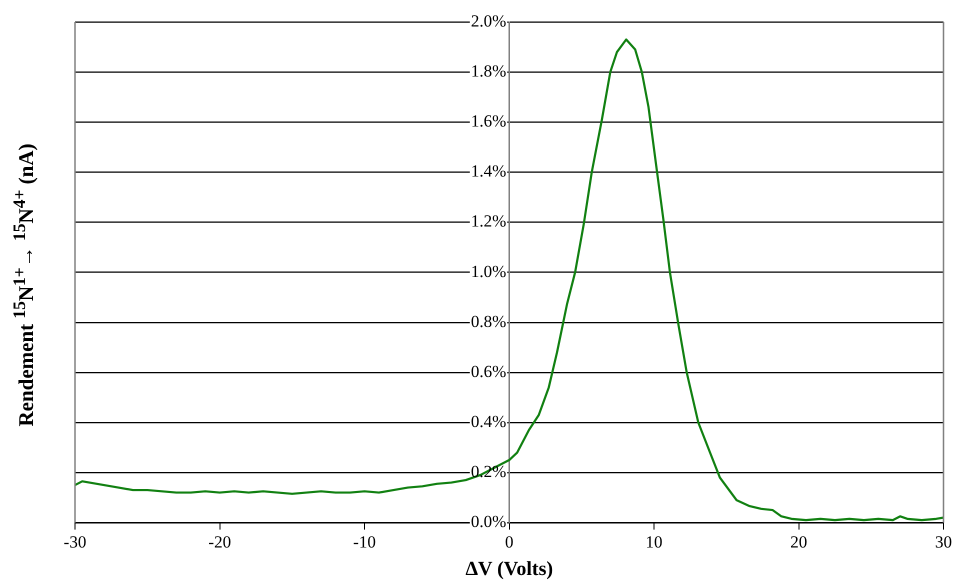 This screenshot has width=963, height=586. What do you see at coordinates (799, 542) in the screenshot?
I see `x-tick-label: 20` at bounding box center [799, 542].